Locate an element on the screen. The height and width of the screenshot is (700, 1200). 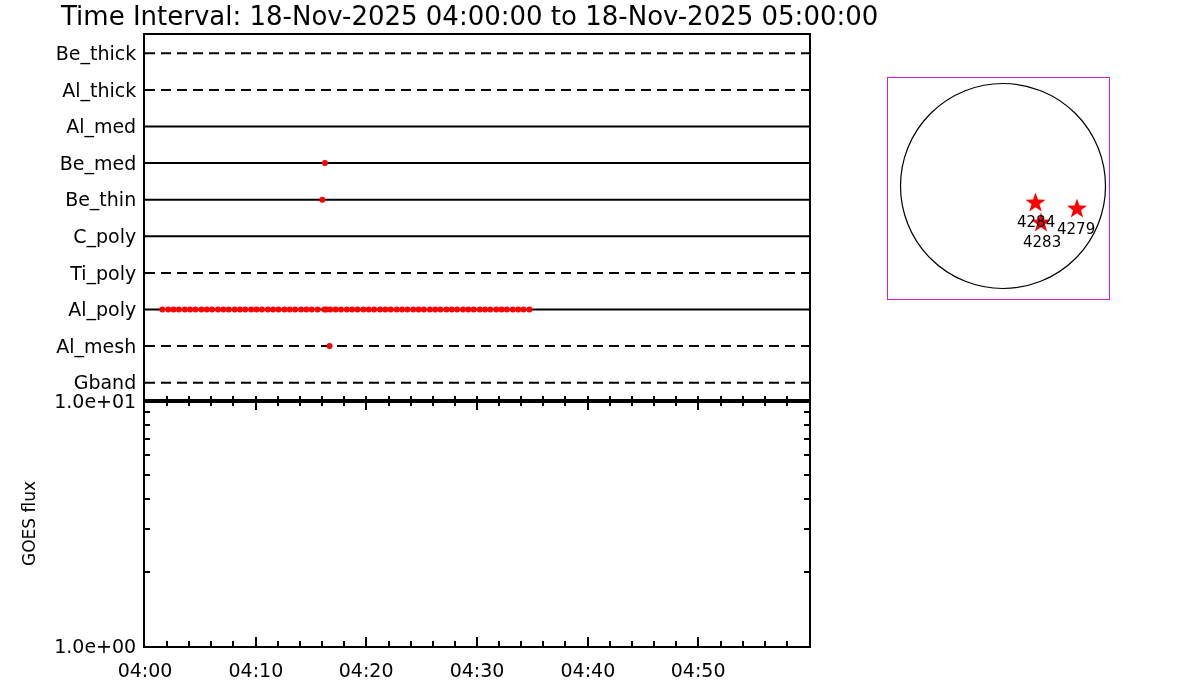
y-tick-label: Be_med is located at coordinates (98, 163).